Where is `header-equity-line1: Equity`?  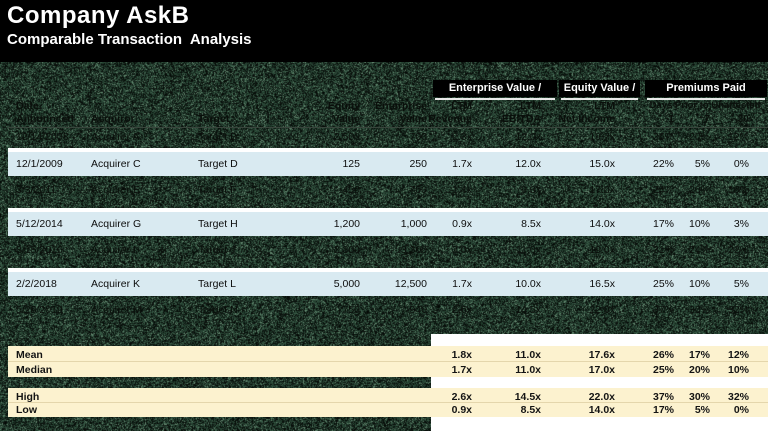
header-equity-line1: Equity is located at coordinates (343, 106).